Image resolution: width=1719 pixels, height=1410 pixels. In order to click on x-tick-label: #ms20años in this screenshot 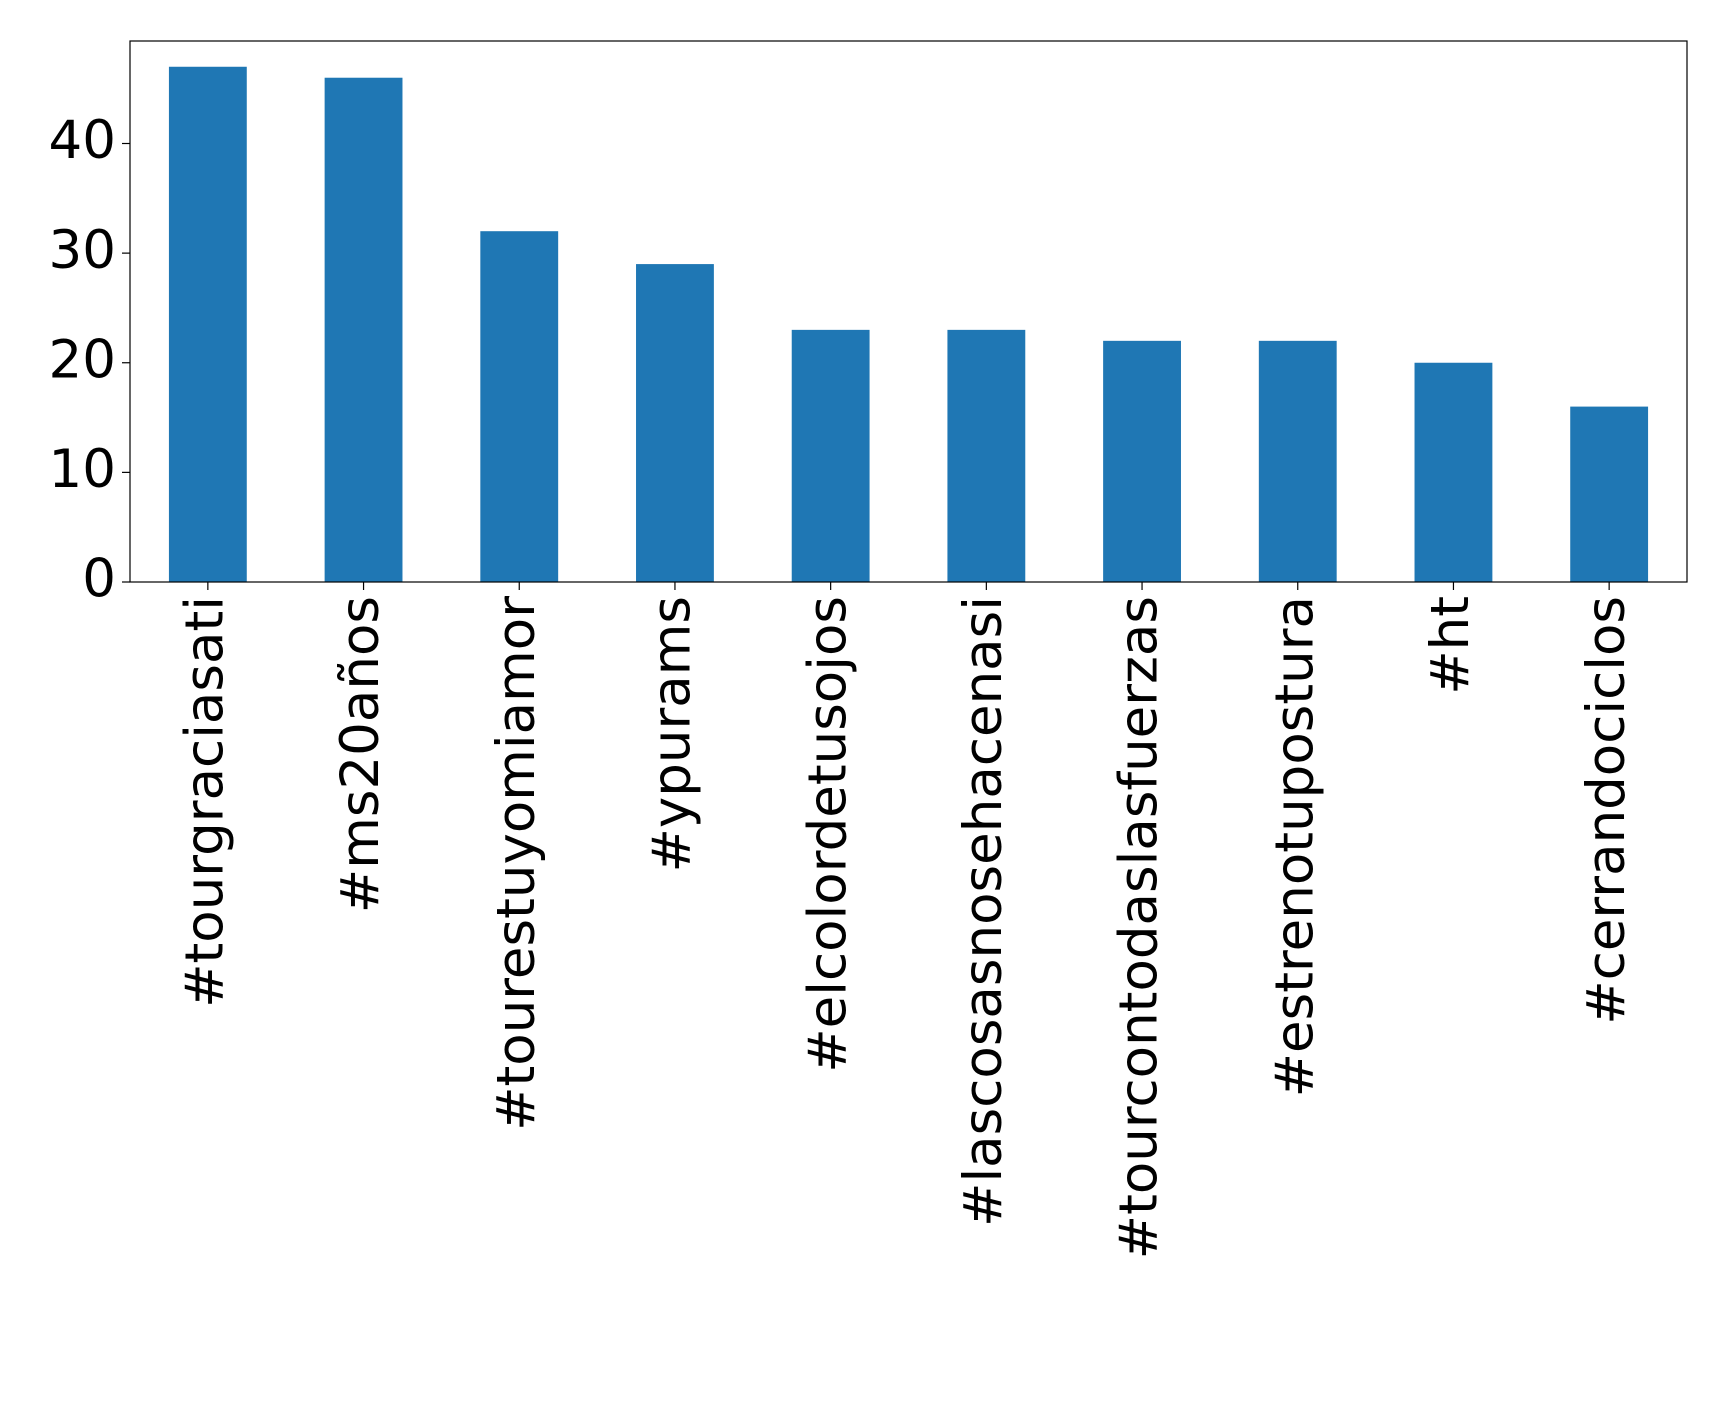, I will do `click(360, 754)`.